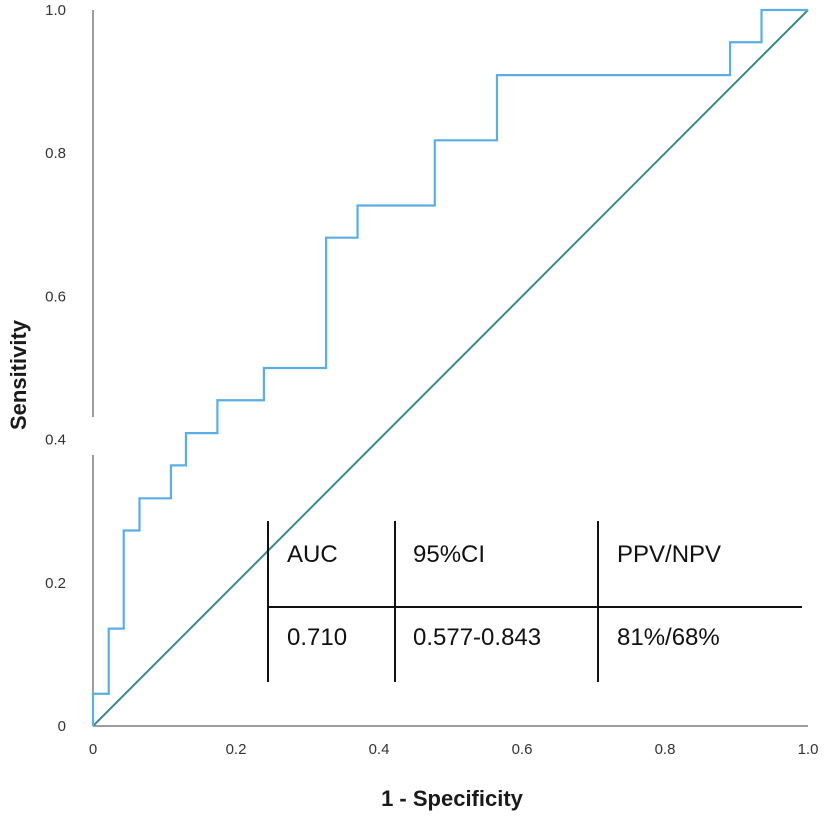 The image size is (827, 817). Describe the element at coordinates (452, 798) in the screenshot. I see `x-axis-title: 1 - Specificity` at that location.